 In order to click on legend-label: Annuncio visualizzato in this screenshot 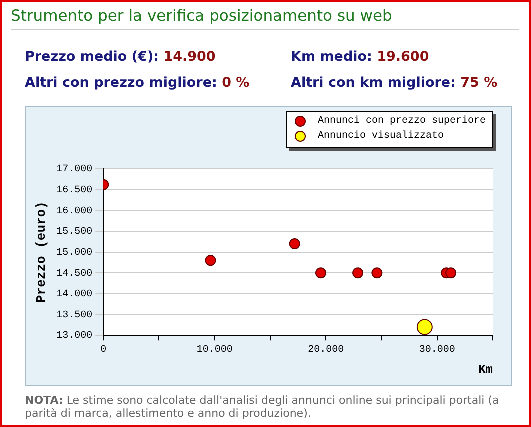, I will do `click(381, 136)`.